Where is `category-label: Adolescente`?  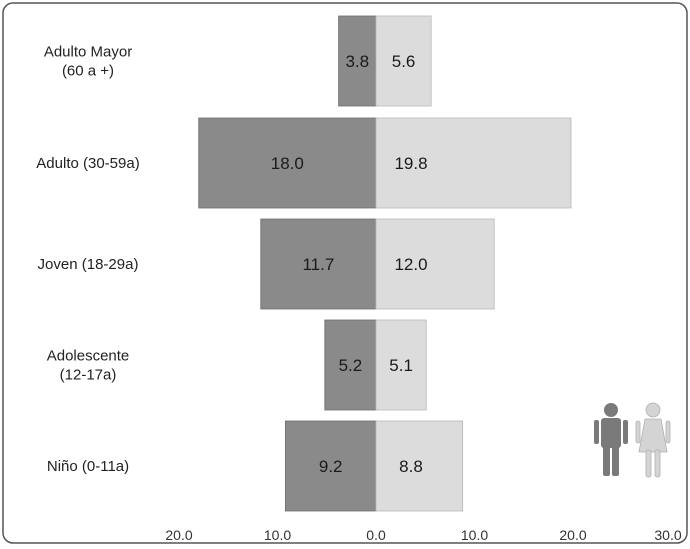
category-label: Adolescente is located at coordinates (88, 356).